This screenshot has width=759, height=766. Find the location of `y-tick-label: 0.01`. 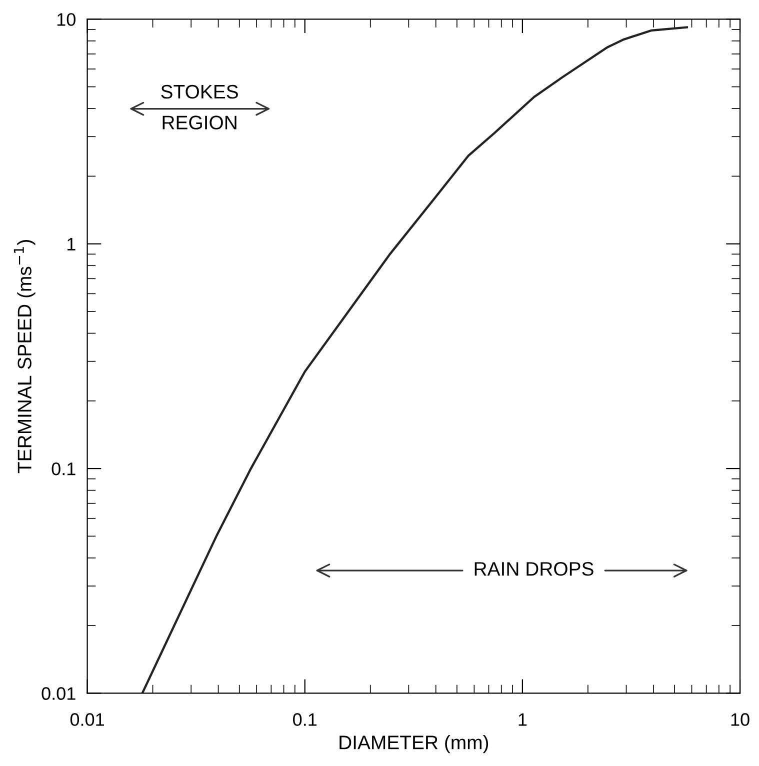

y-tick-label: 0.01 is located at coordinates (59, 693).